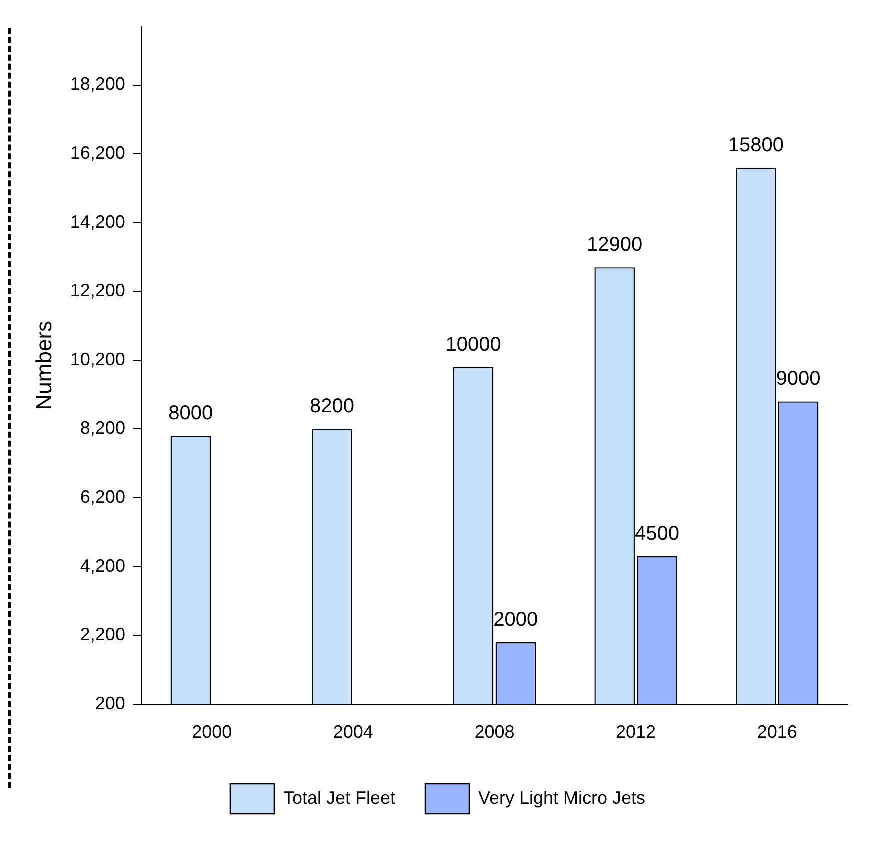 The image size is (877, 842). What do you see at coordinates (474, 345) in the screenshot?
I see `data-label: 10000` at bounding box center [474, 345].